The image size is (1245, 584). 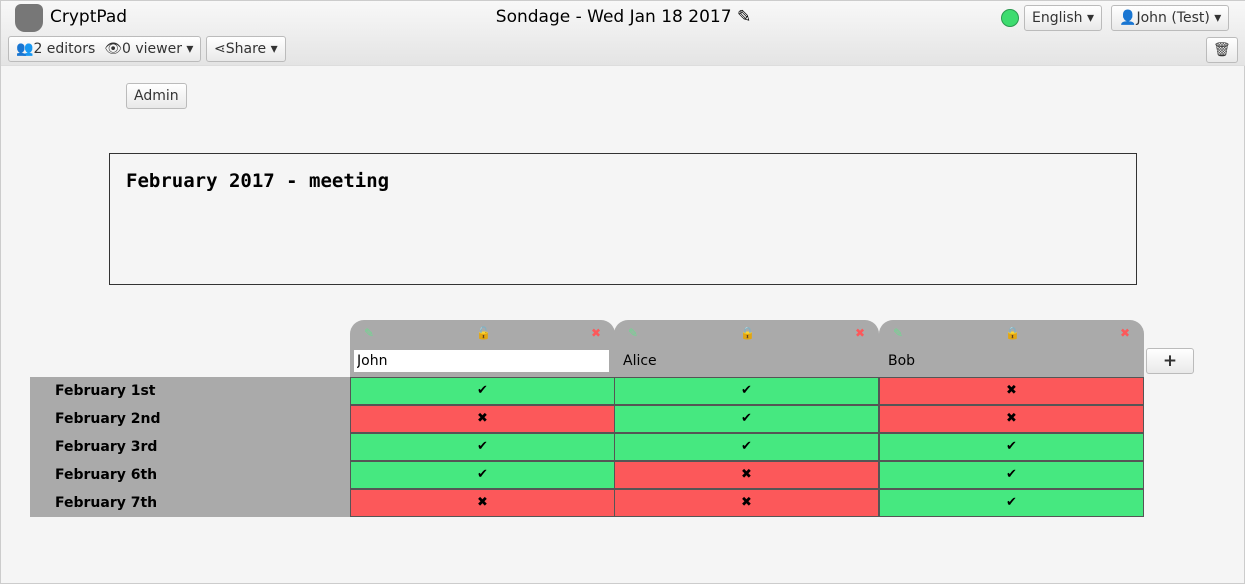 What do you see at coordinates (190, 447) in the screenshot?
I see `row-label: February 3rd` at bounding box center [190, 447].